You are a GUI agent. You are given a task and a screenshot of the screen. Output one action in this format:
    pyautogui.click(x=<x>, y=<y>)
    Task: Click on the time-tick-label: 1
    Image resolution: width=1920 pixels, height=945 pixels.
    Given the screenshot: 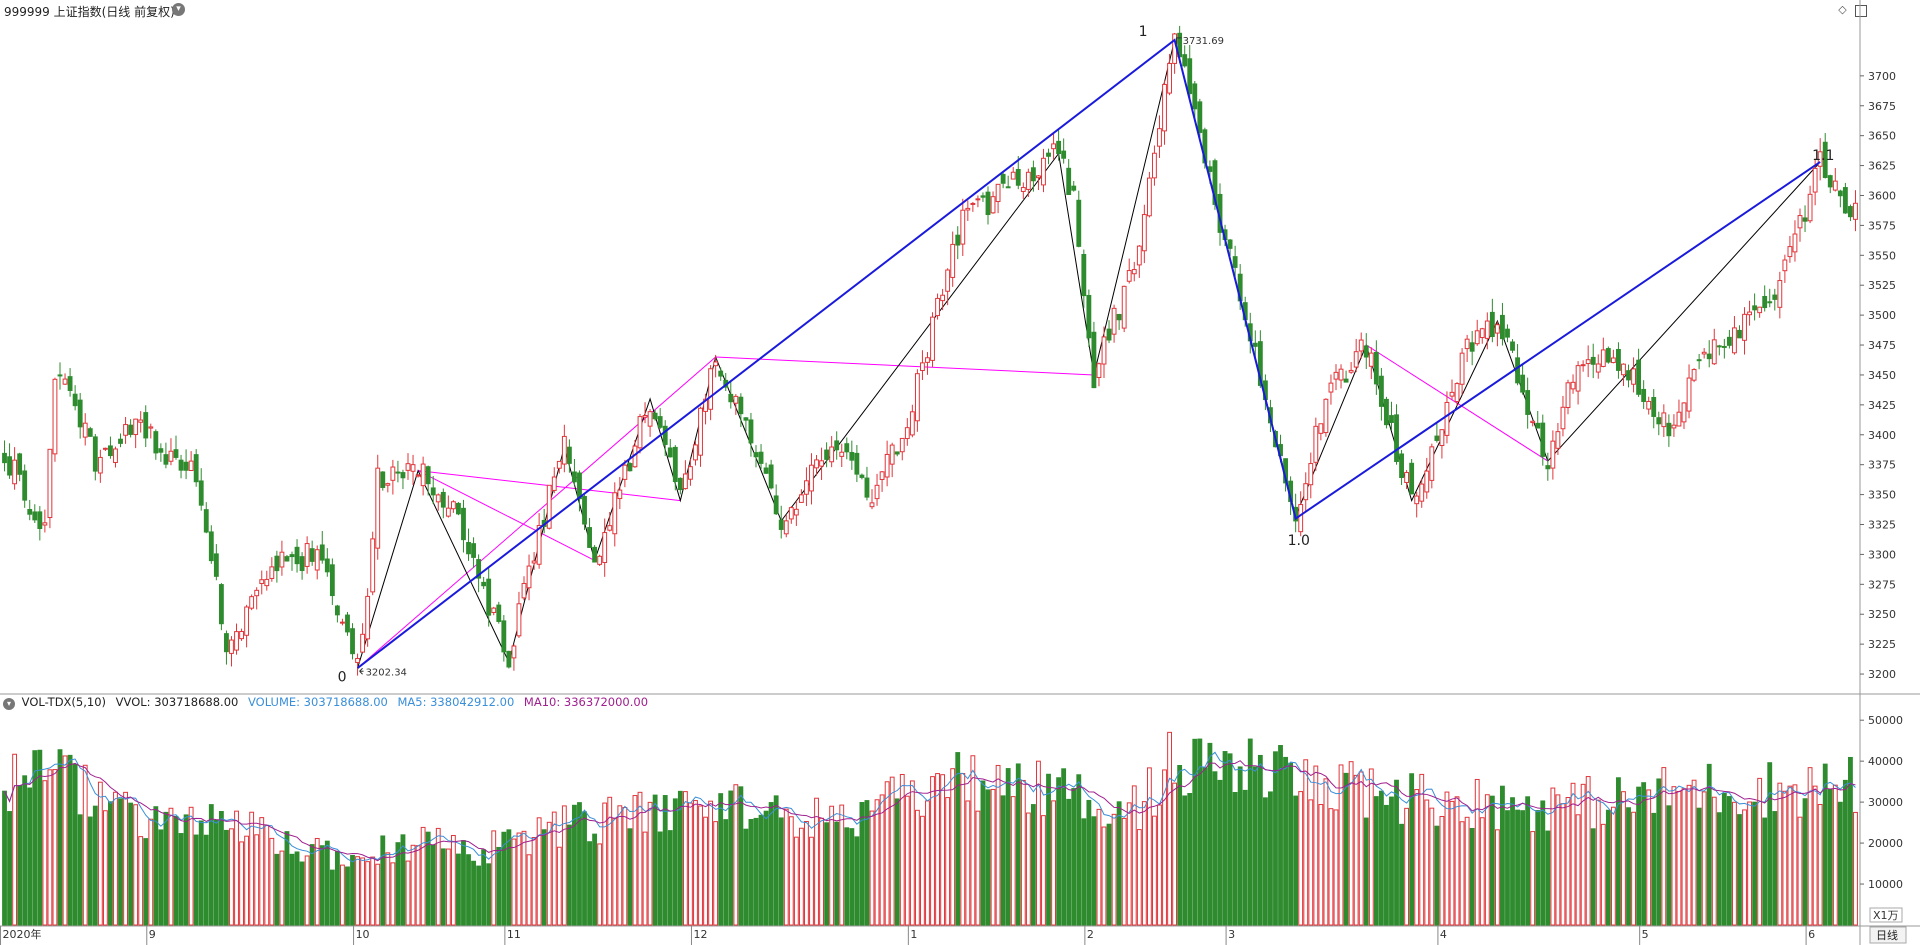 What is the action you would take?
    pyautogui.click(x=913, y=934)
    